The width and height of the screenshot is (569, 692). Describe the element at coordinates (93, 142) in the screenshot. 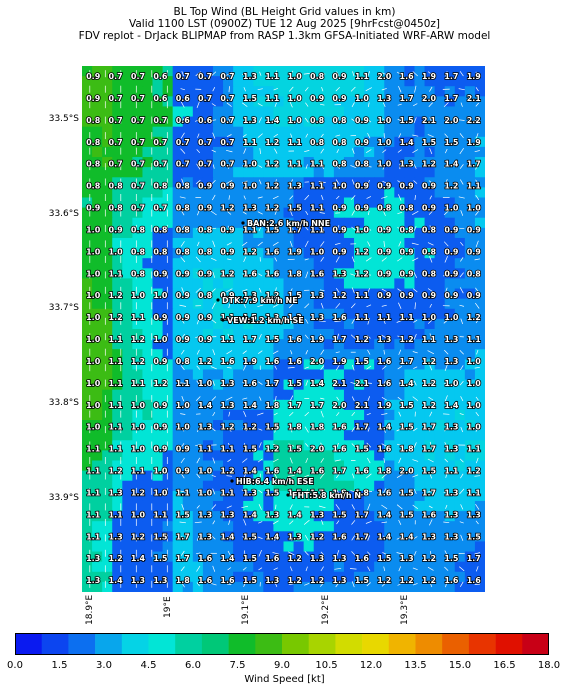

I see `grid-value: 0.8` at that location.